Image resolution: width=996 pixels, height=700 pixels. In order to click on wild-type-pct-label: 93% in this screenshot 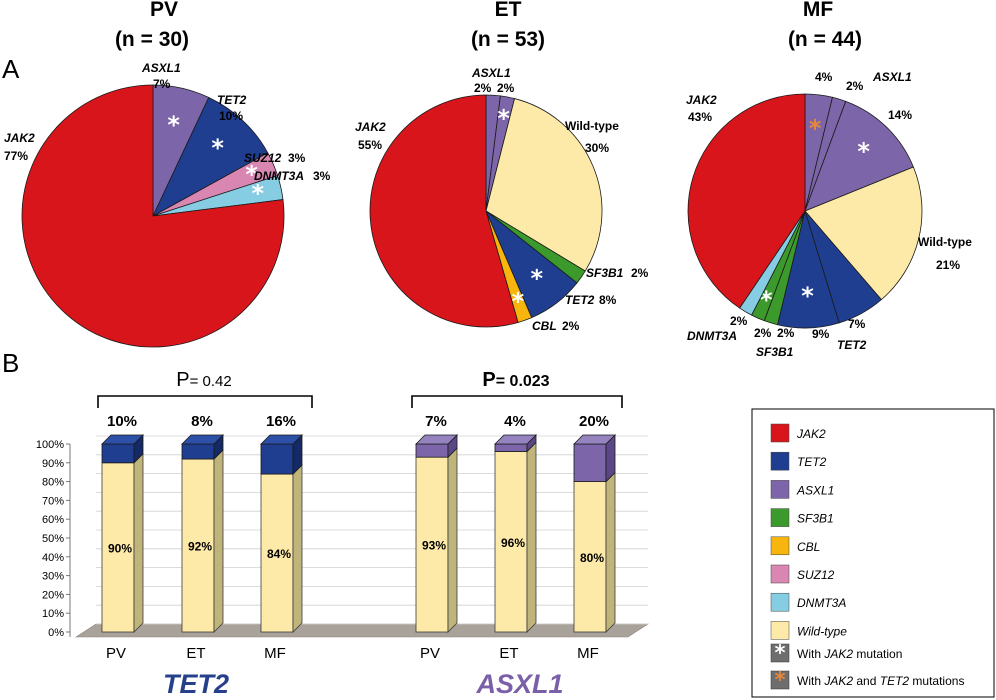, I will do `click(434, 546)`.